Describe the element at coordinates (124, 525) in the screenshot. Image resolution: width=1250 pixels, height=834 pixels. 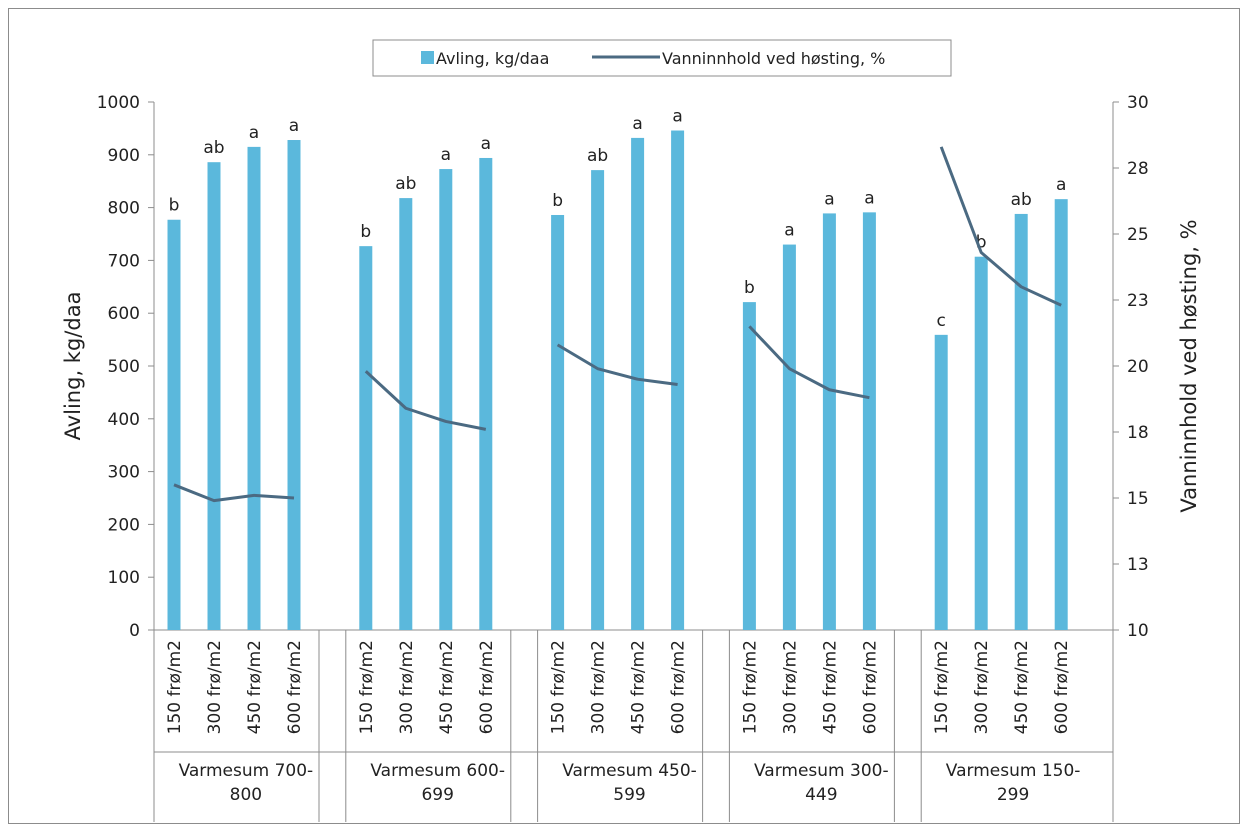
I see `y-left-tick-label: 200` at that location.